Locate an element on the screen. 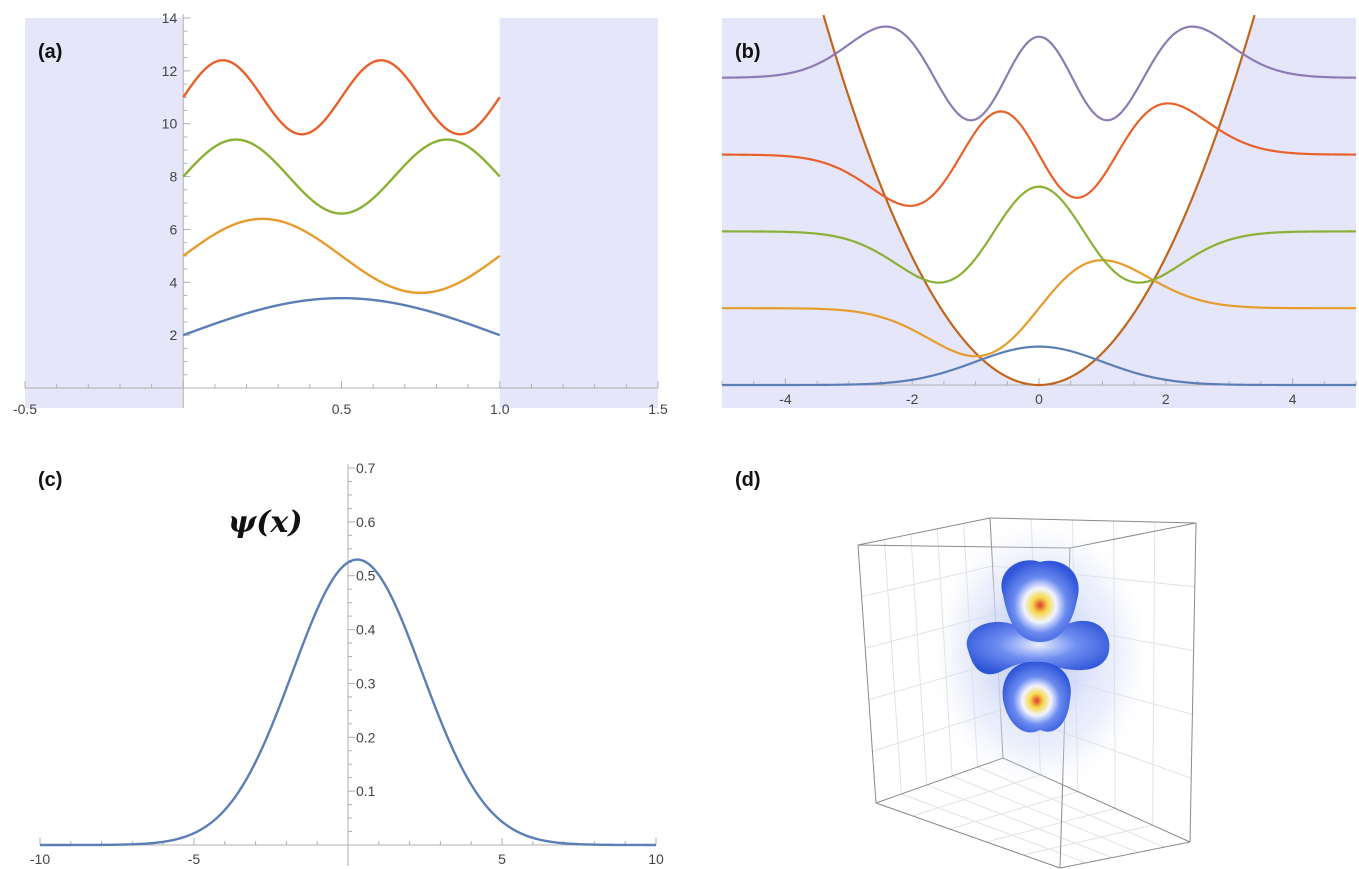  panel-a-label: (a) is located at coordinates (50, 52).